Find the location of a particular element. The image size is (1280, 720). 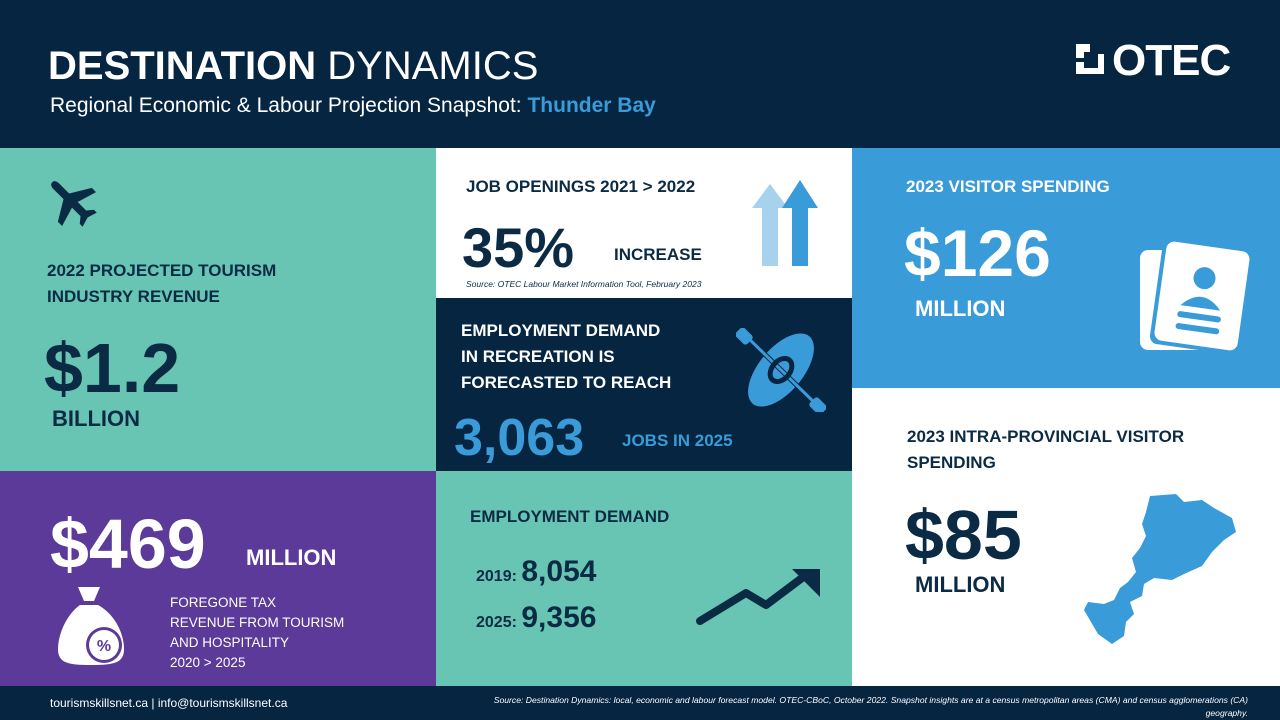

job-openings-value: 35% is located at coordinates (518, 247).